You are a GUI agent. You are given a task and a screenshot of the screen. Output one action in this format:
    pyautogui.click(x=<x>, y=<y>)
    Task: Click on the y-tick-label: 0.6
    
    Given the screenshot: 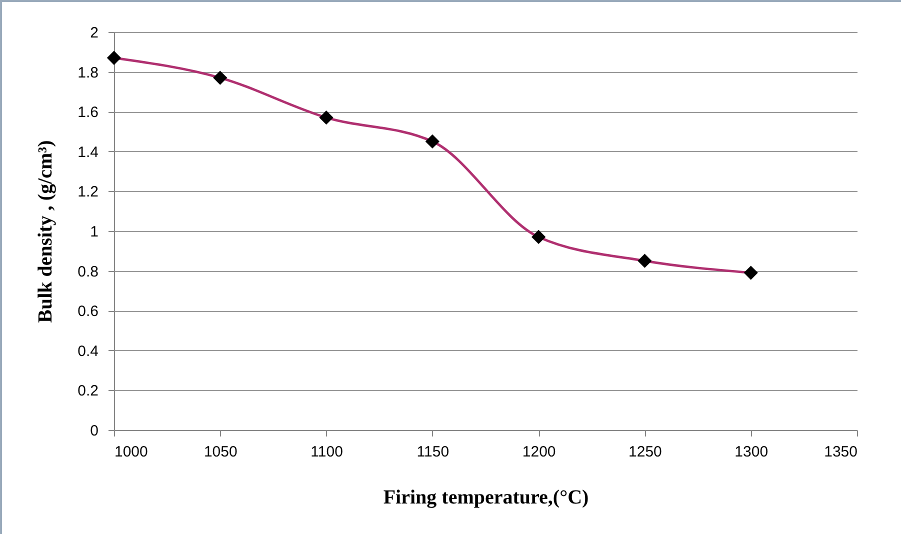 What is the action you would take?
    pyautogui.click(x=88, y=311)
    